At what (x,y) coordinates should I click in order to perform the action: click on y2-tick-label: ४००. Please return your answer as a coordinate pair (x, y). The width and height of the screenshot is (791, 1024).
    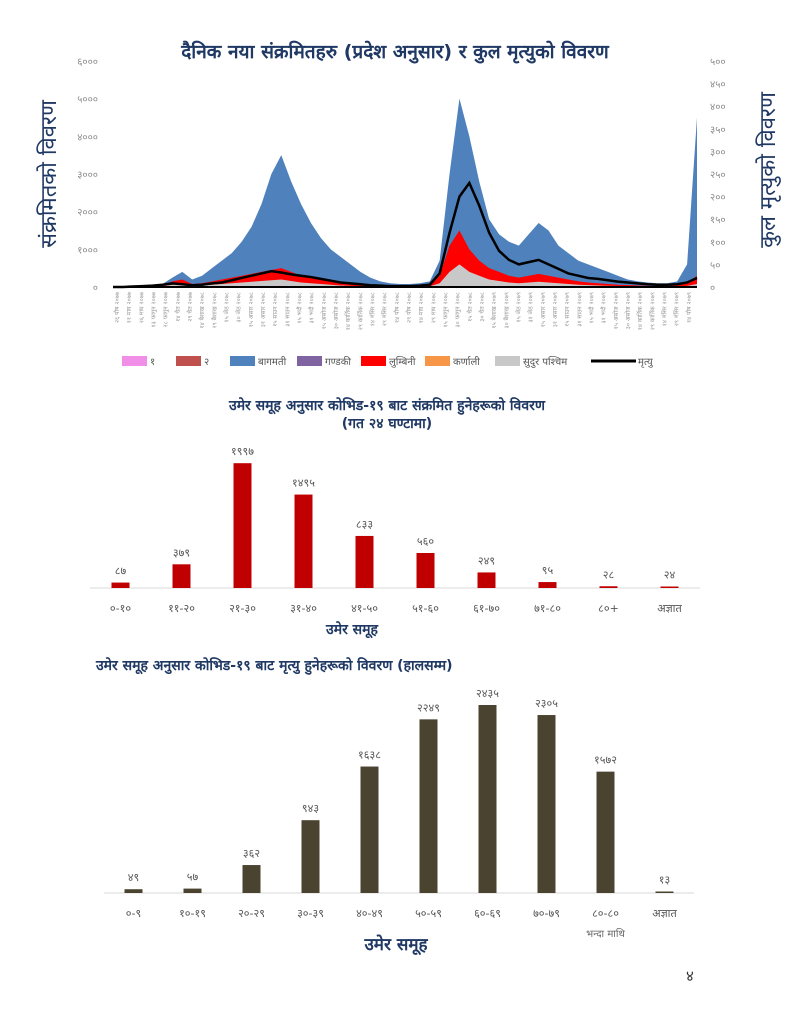
    Looking at the image, I should click on (718, 107).